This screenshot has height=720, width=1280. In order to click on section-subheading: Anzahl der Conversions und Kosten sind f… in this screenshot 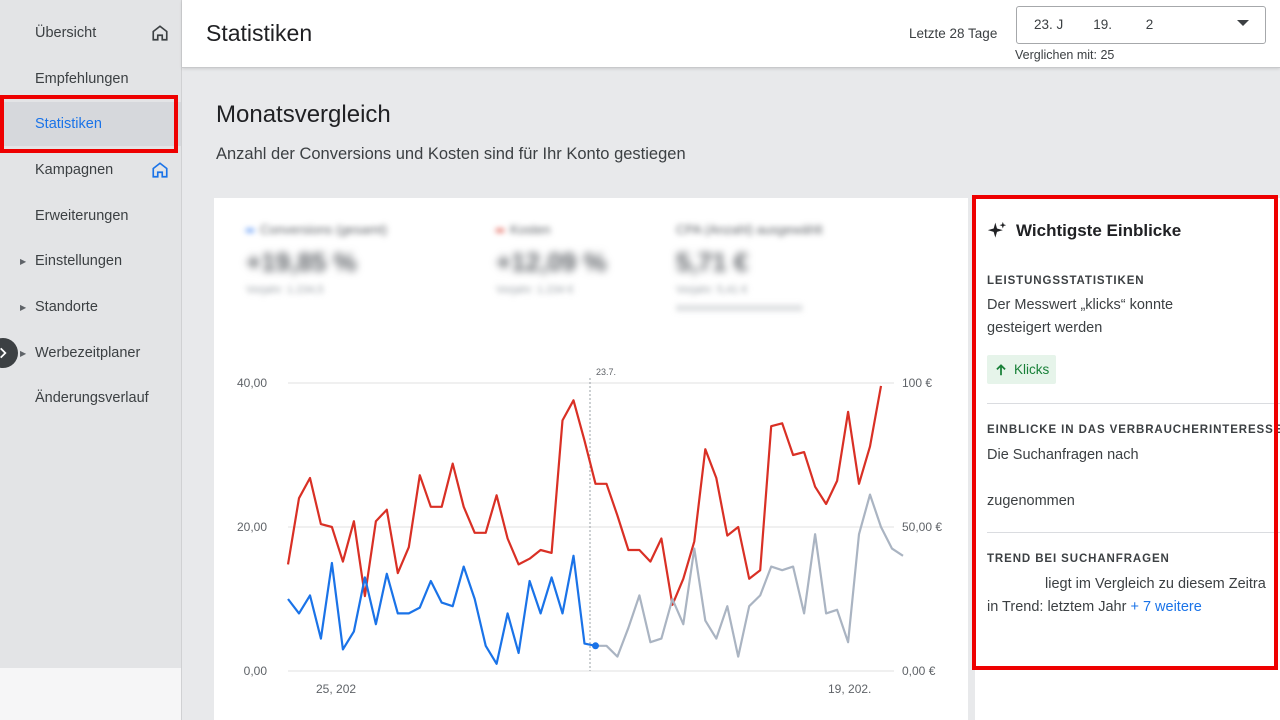, I will do `click(451, 154)`.